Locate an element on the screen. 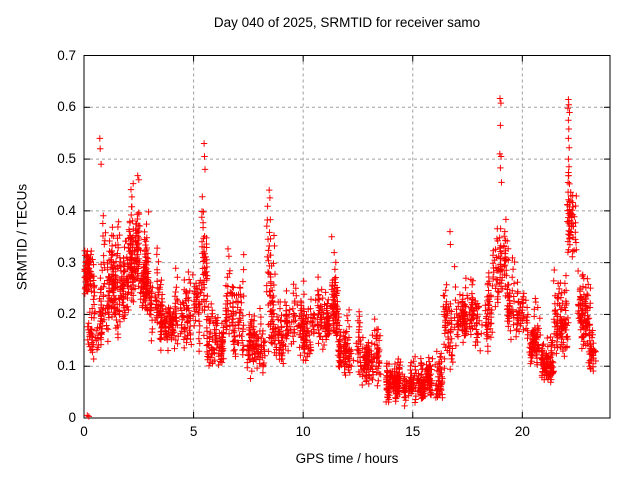 This screenshot has width=640, height=480. x-axis-label: GPS time / hours is located at coordinates (347, 458).